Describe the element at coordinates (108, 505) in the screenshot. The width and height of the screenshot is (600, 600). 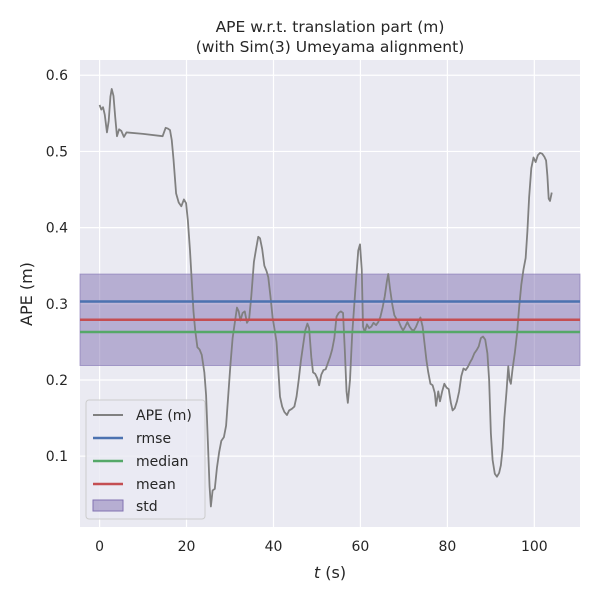
I see `legend-swatch-std` at that location.